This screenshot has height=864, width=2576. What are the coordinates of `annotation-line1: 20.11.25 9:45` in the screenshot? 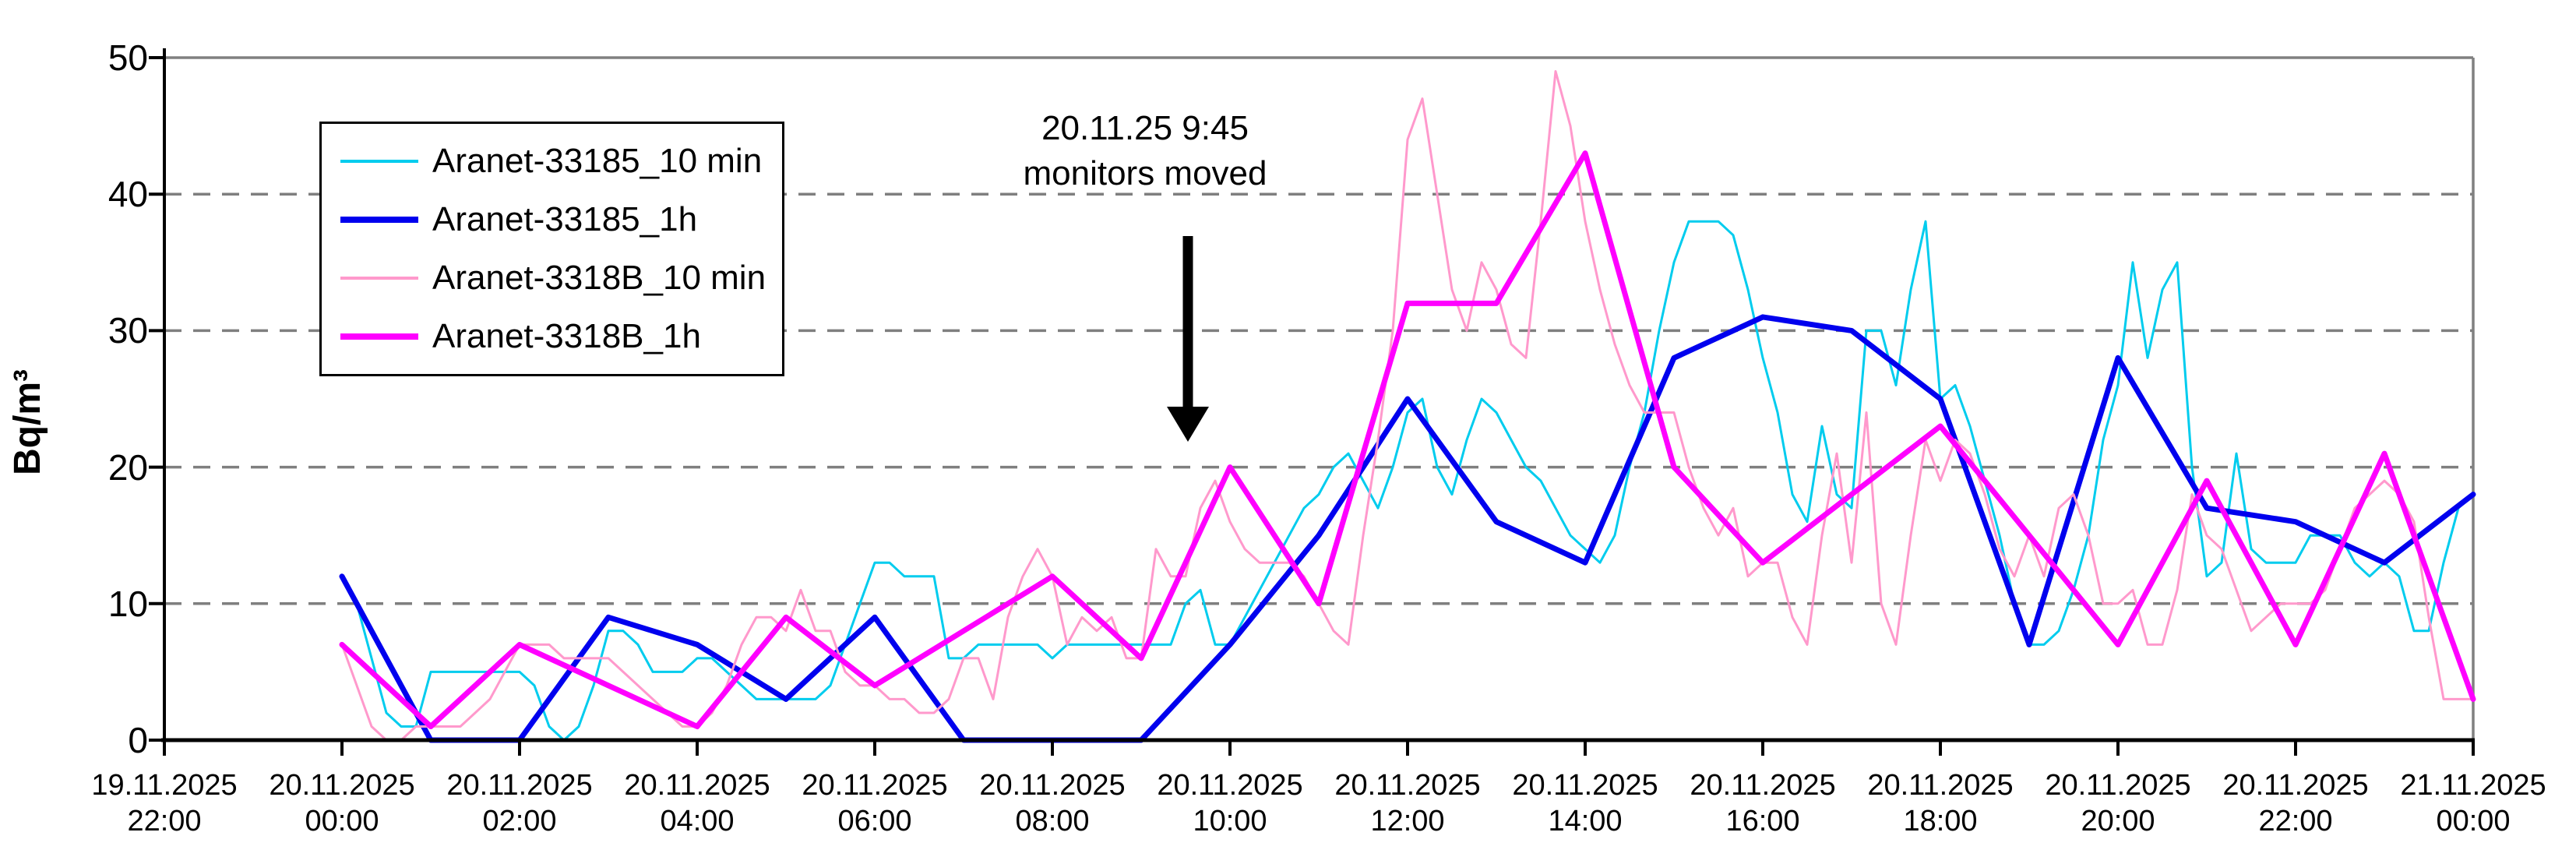 It's located at (1145, 128).